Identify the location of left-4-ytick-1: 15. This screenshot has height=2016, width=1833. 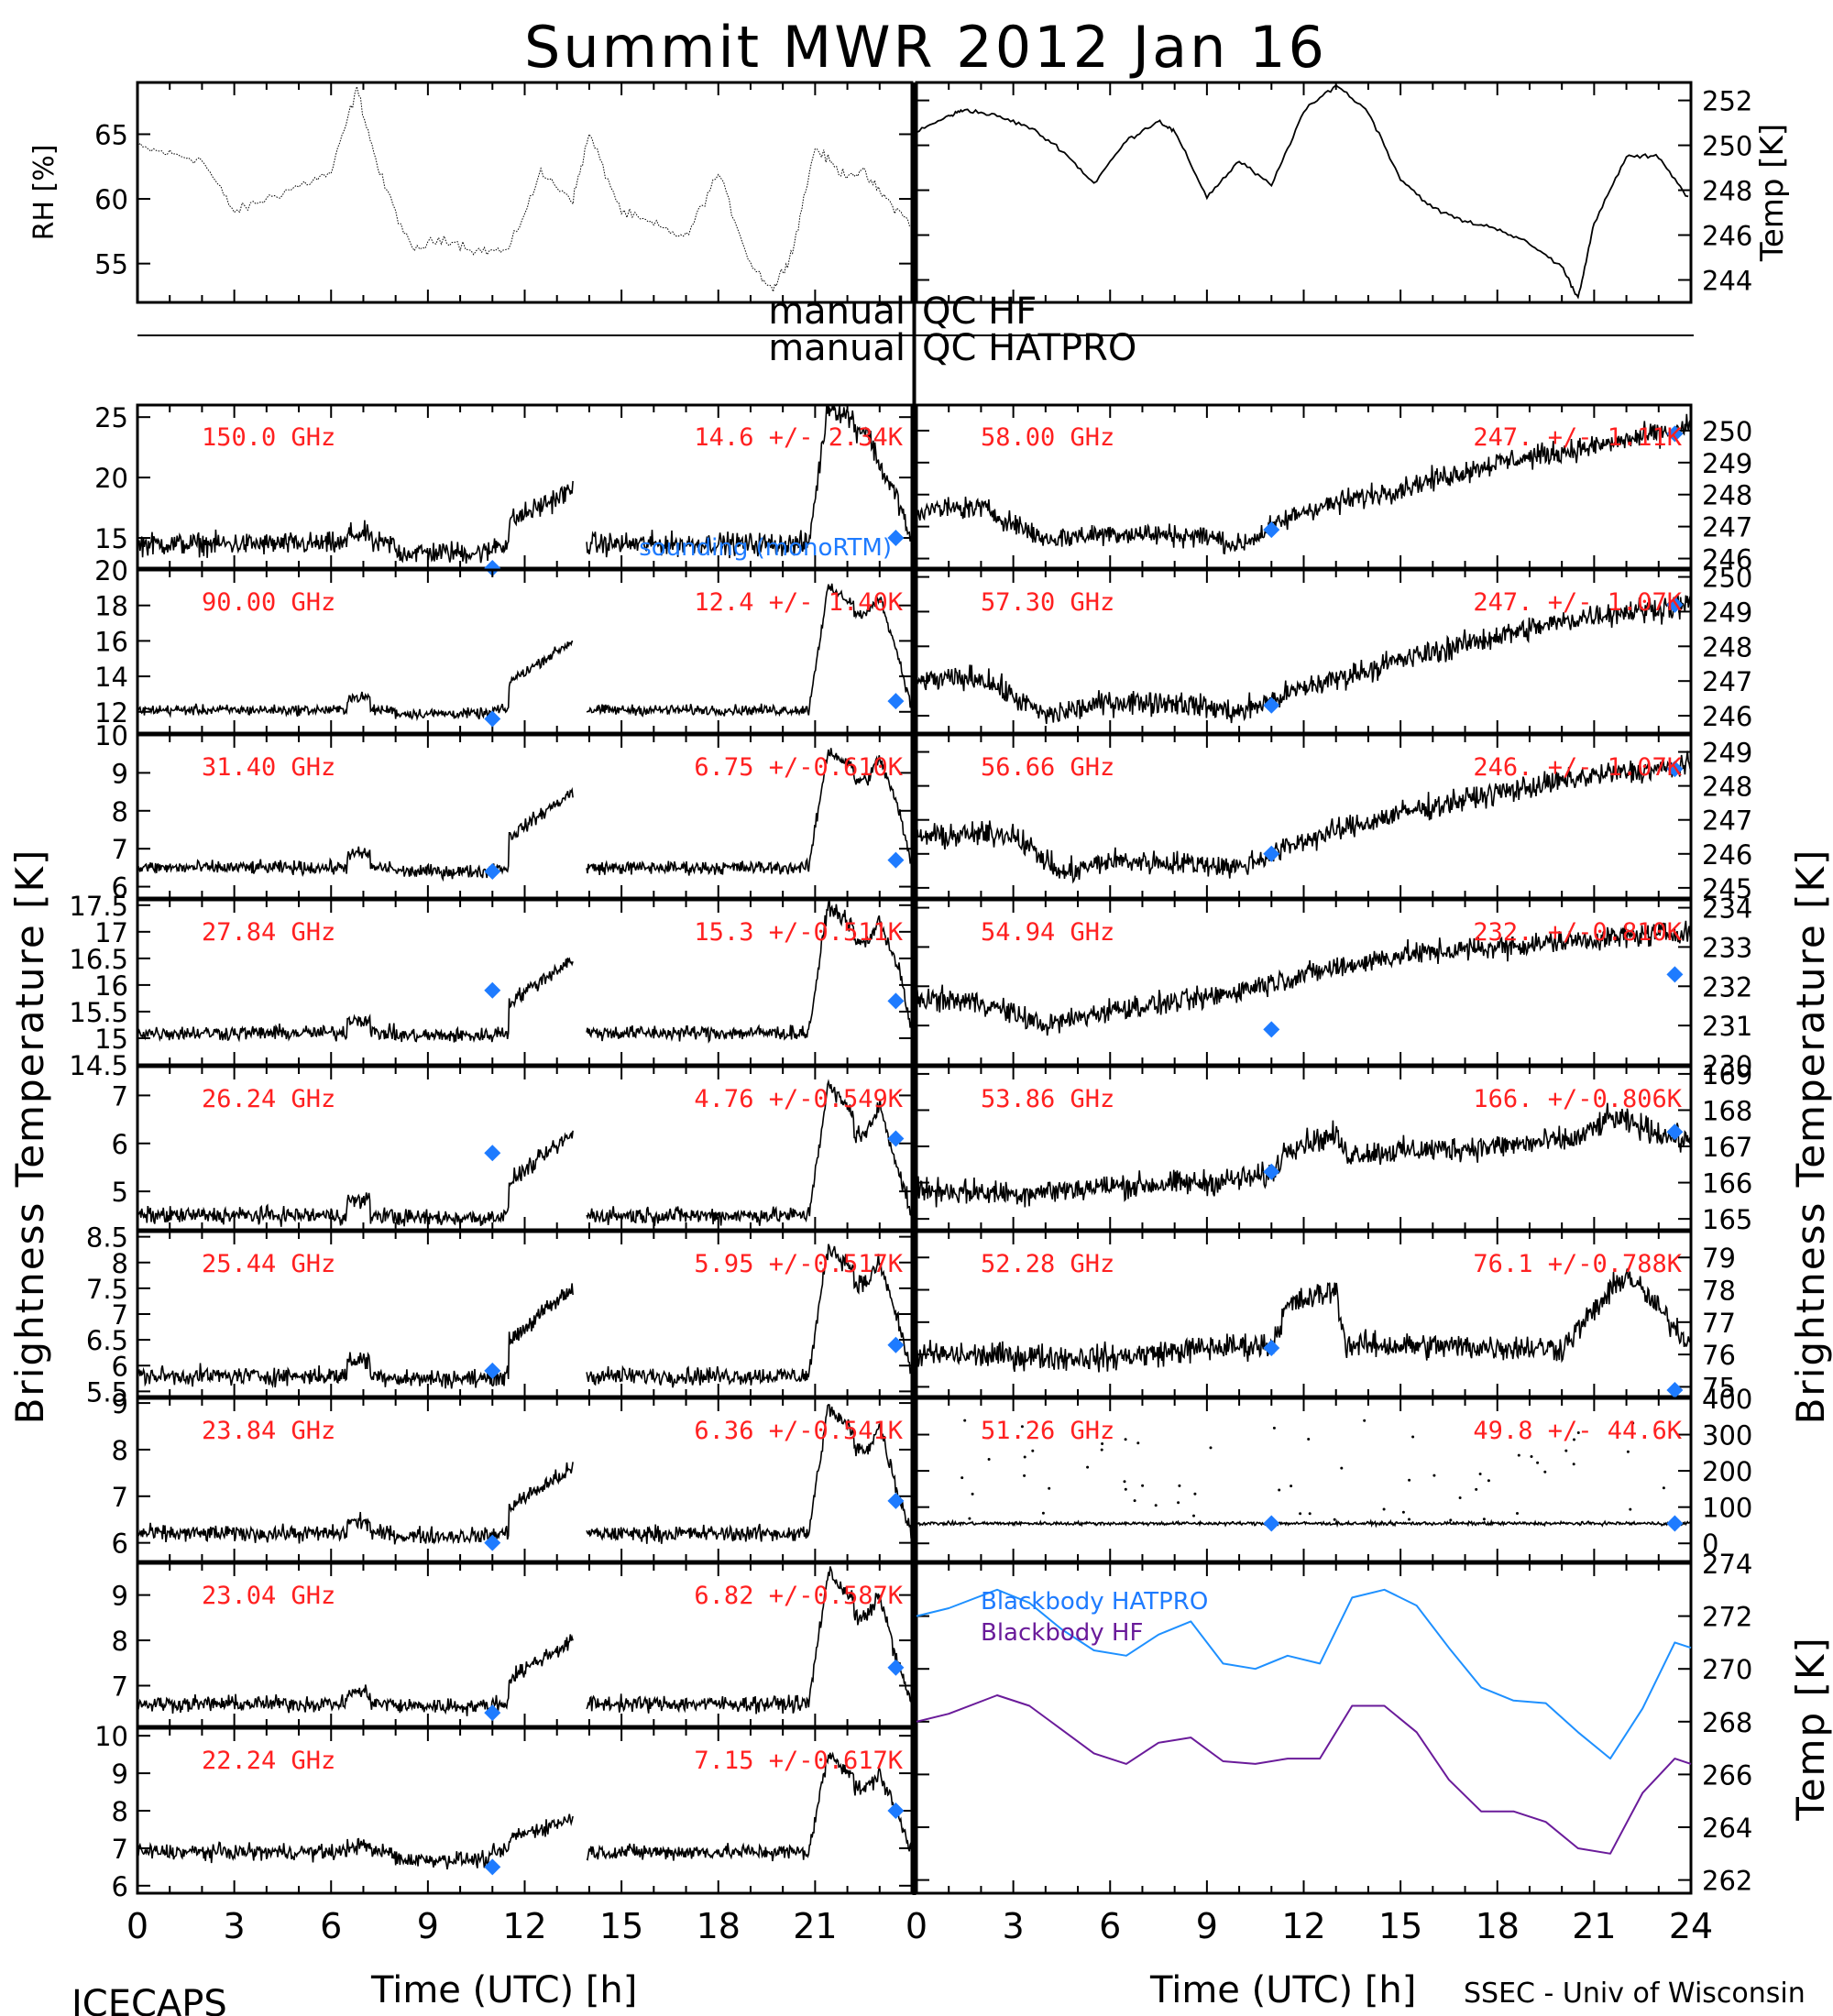
(111, 1039).